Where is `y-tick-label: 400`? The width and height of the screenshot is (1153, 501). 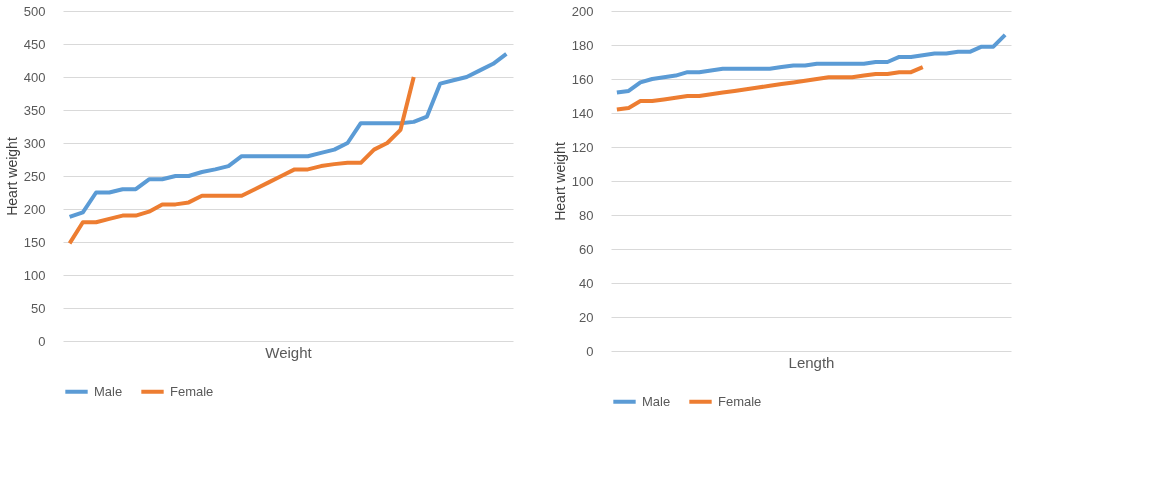
y-tick-label: 400 is located at coordinates (34, 77).